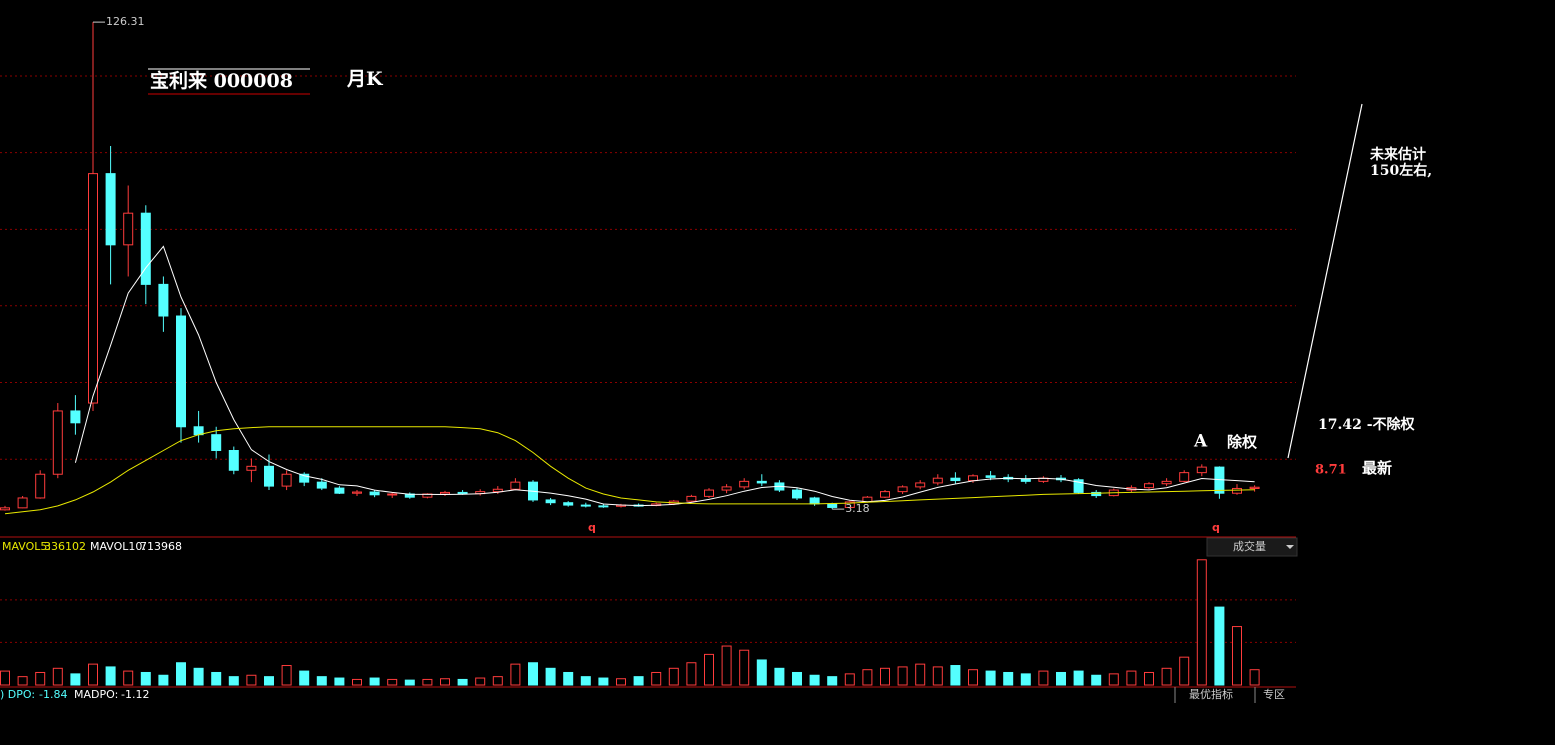  Describe the element at coordinates (125, 21) in the screenshot. I see `high-label: 126.31` at that location.